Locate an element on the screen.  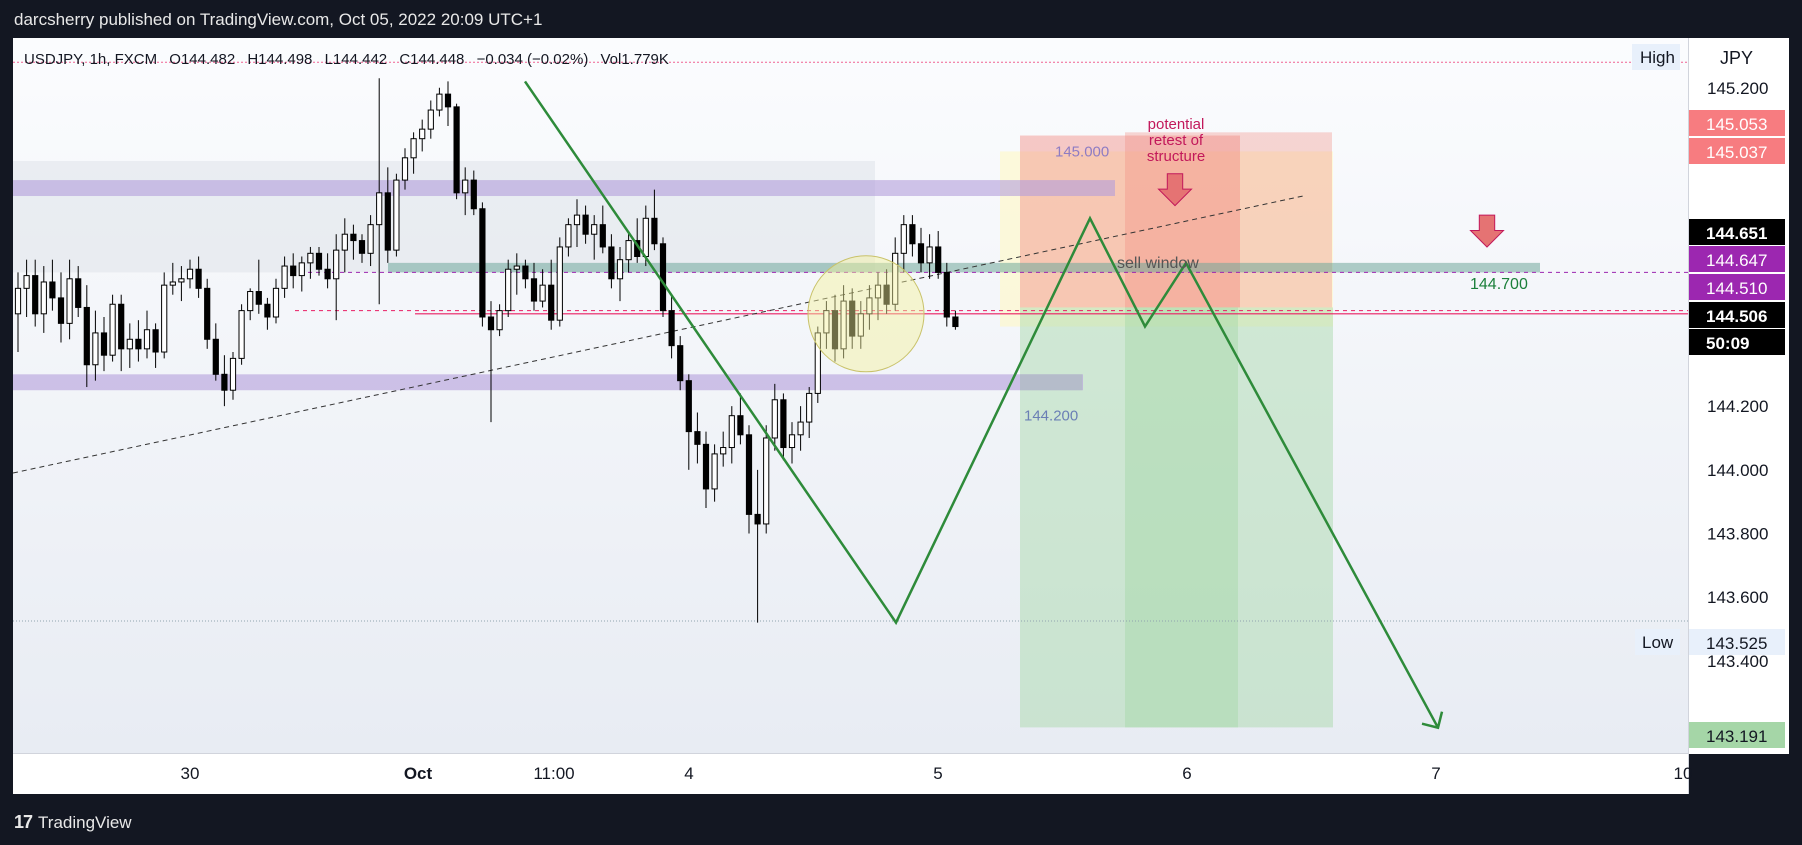
footer-brand: 17 TradingView is located at coordinates (73, 822).